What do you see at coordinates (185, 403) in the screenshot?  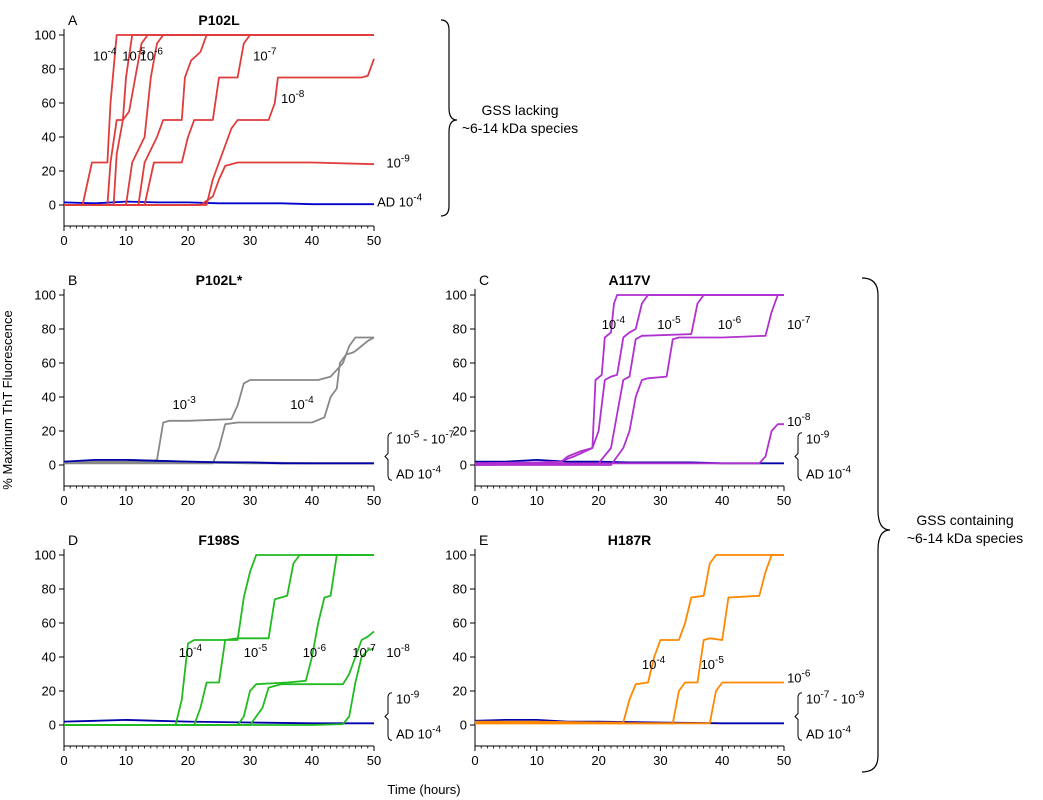 I see `dilution-label: 10-3` at bounding box center [185, 403].